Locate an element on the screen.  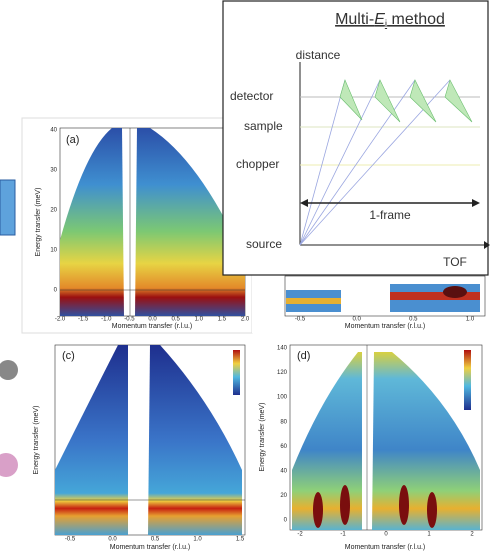
x-tick-label: -1 is located at coordinates (343, 535).